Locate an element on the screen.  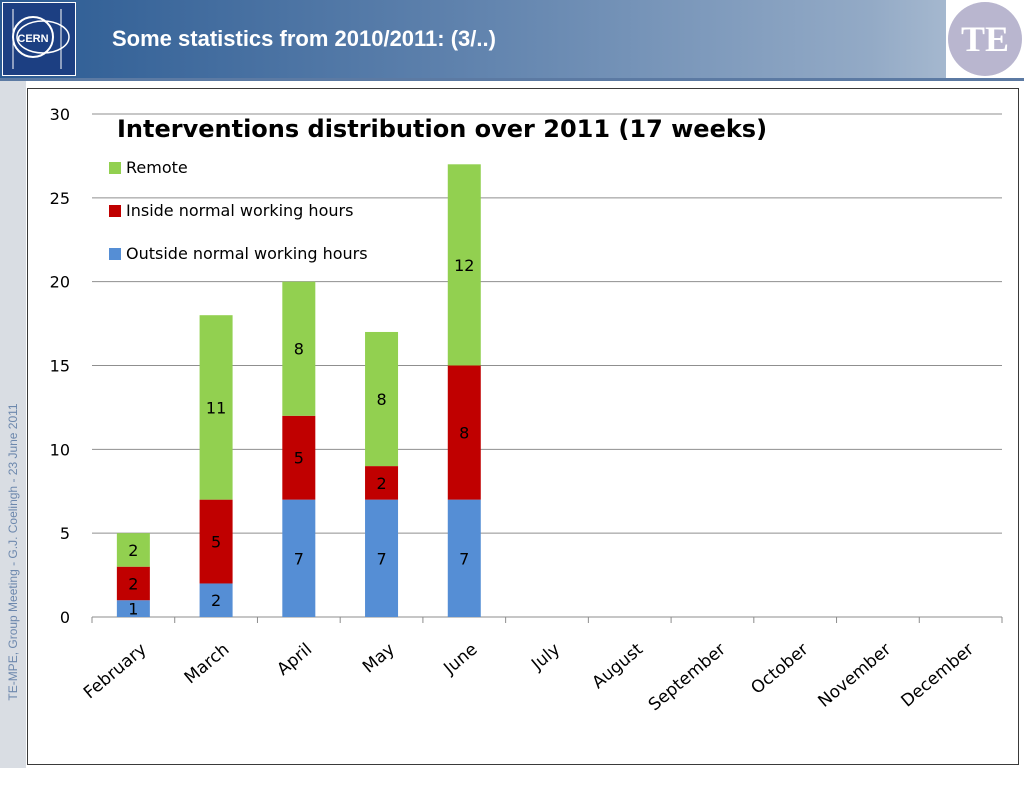
x-tick-label: April is located at coordinates (294, 660).